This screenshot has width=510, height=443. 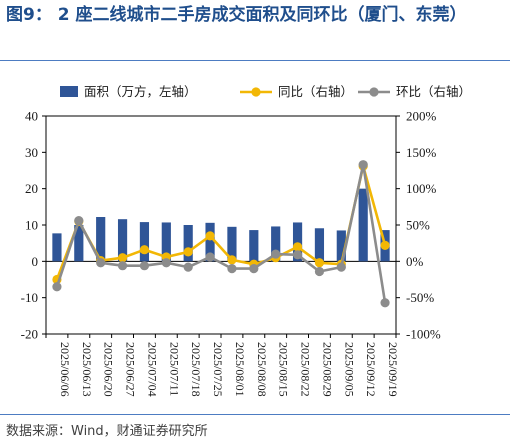 What do you see at coordinates (31, 116) in the screenshot?
I see `left-tick-label: 40` at bounding box center [31, 116].